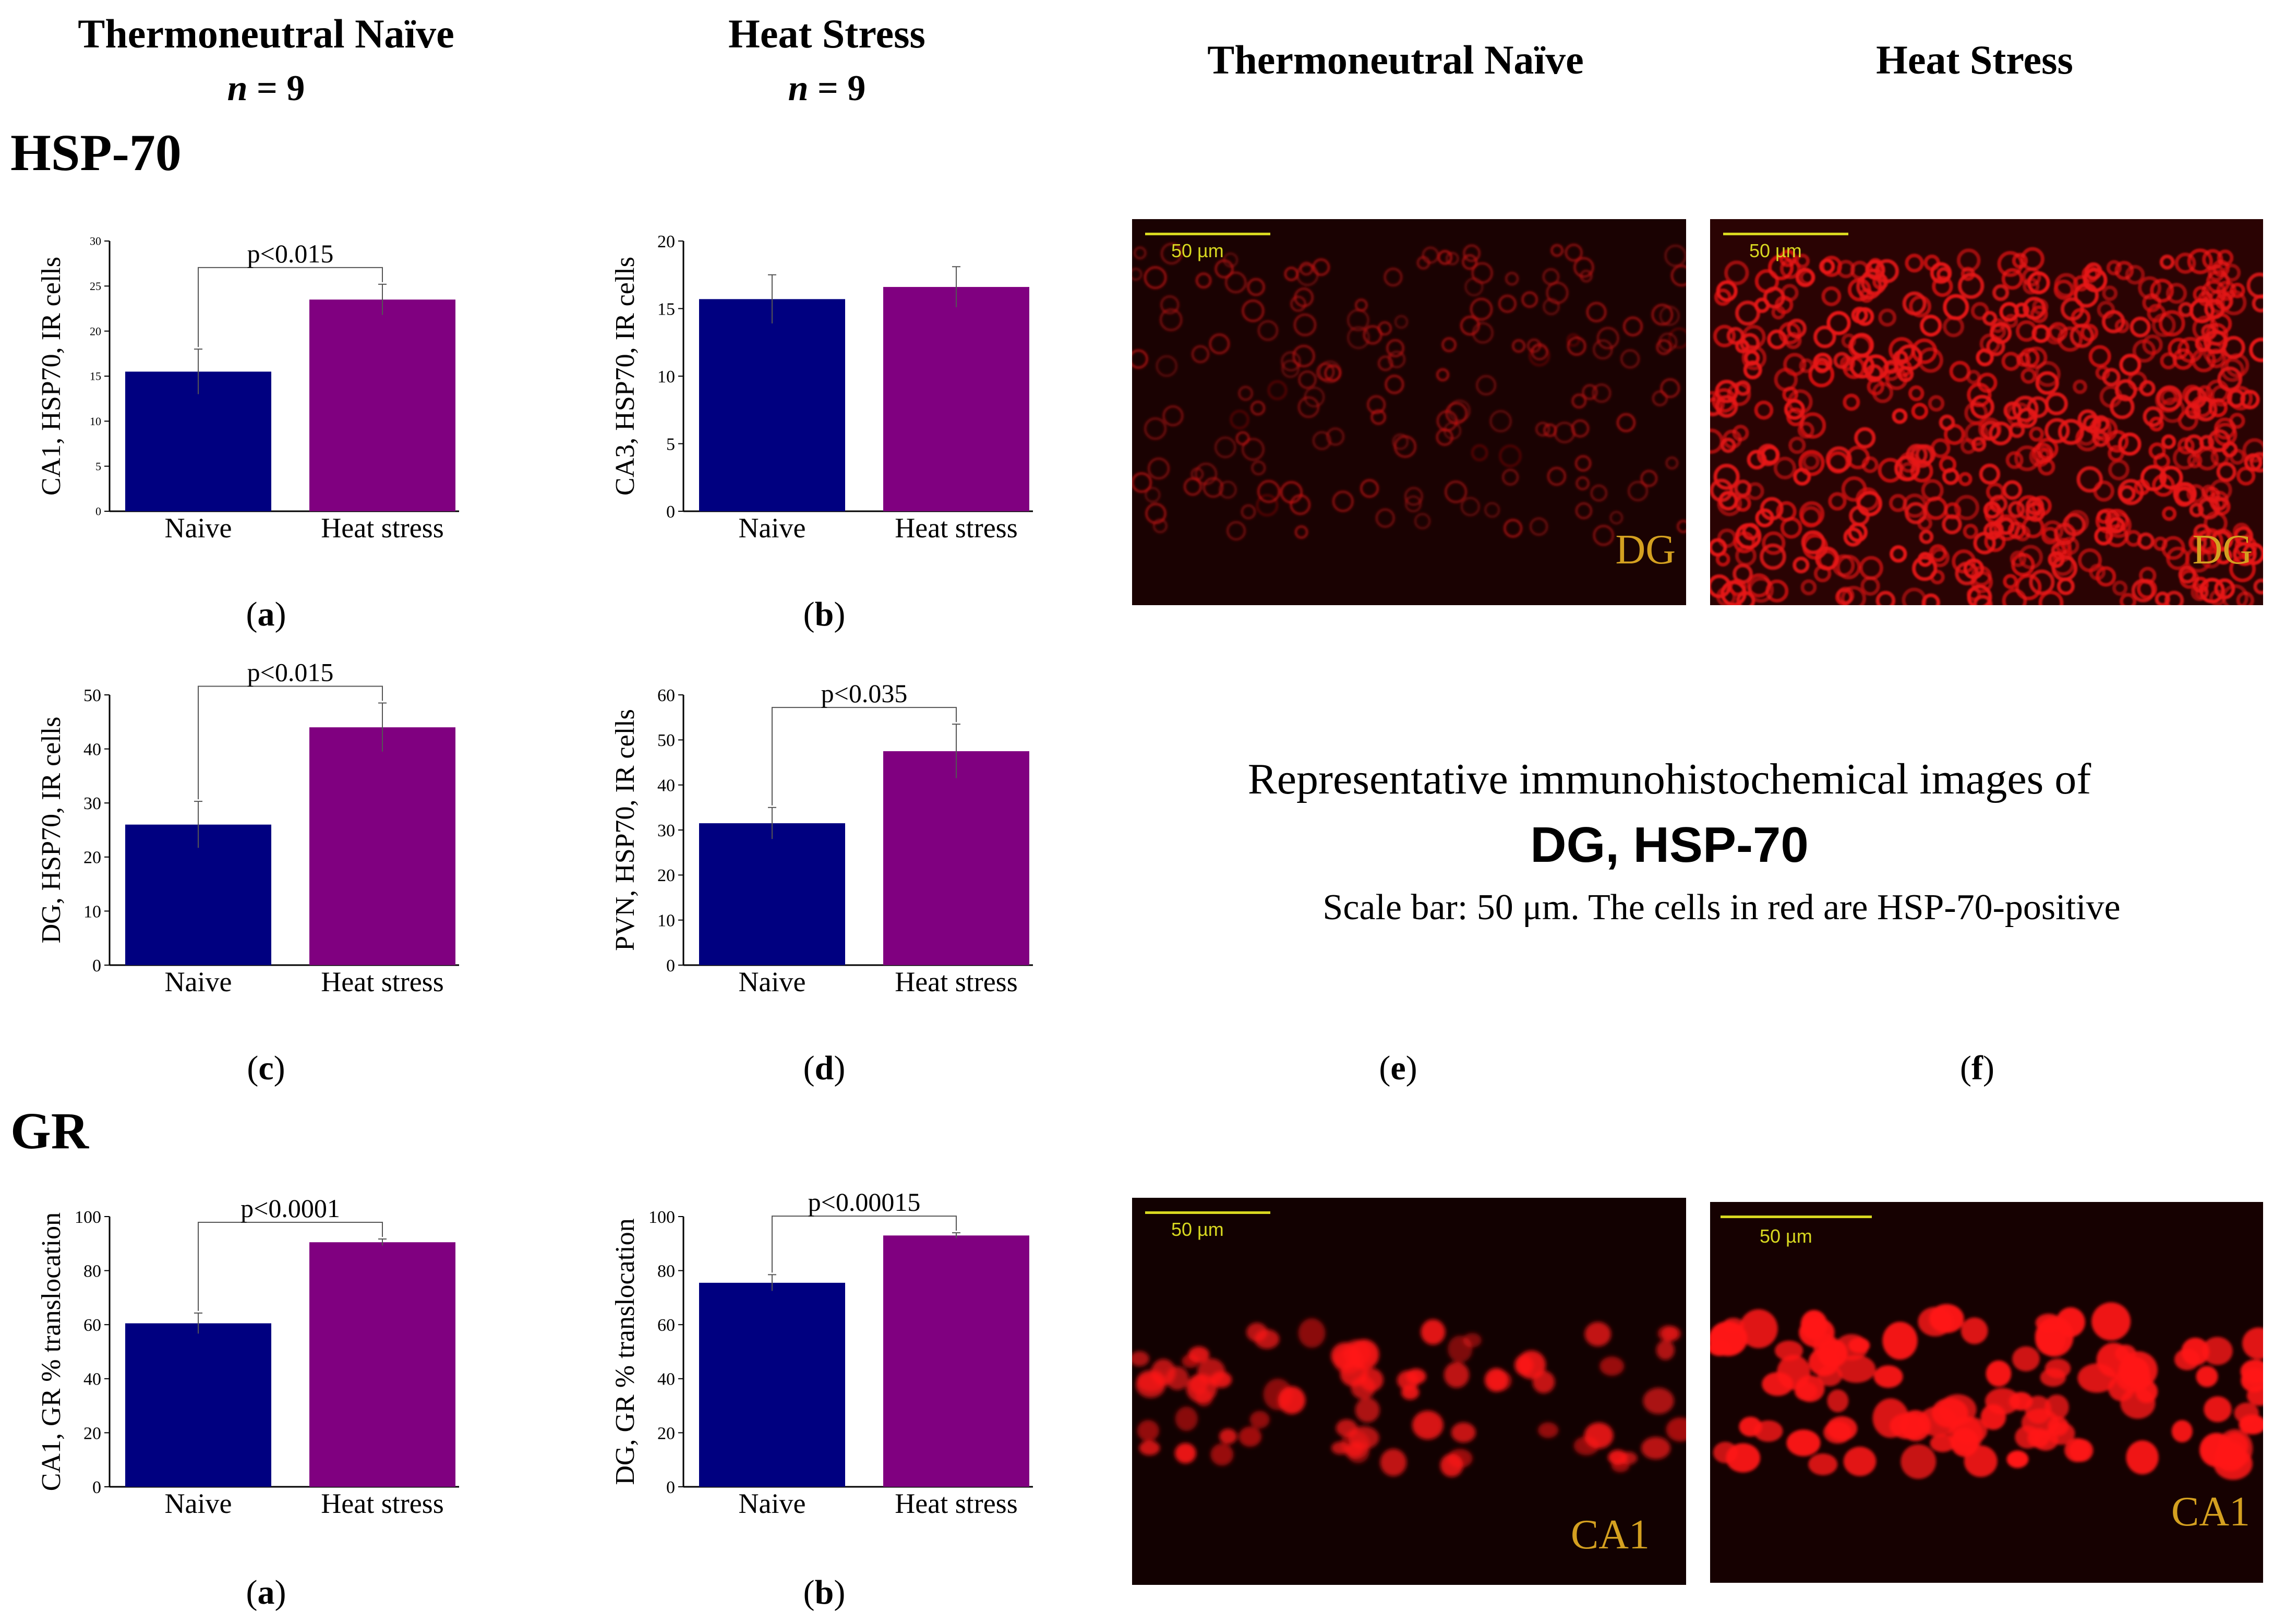 Image resolution: width=2273 pixels, height=1624 pixels. What do you see at coordinates (266, 614) in the screenshot?
I see `panel-letter-a-top: (a)` at bounding box center [266, 614].